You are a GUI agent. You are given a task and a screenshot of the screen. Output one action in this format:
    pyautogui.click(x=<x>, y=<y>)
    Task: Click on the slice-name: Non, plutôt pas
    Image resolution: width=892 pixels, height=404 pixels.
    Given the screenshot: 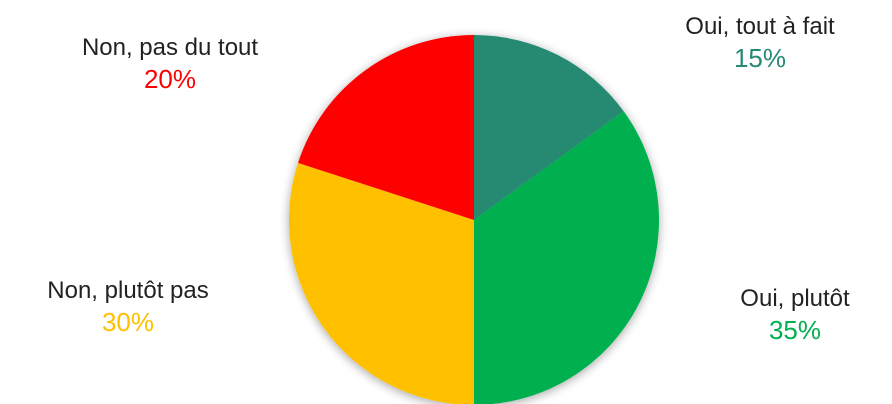 What is the action you would take?
    pyautogui.click(x=128, y=290)
    